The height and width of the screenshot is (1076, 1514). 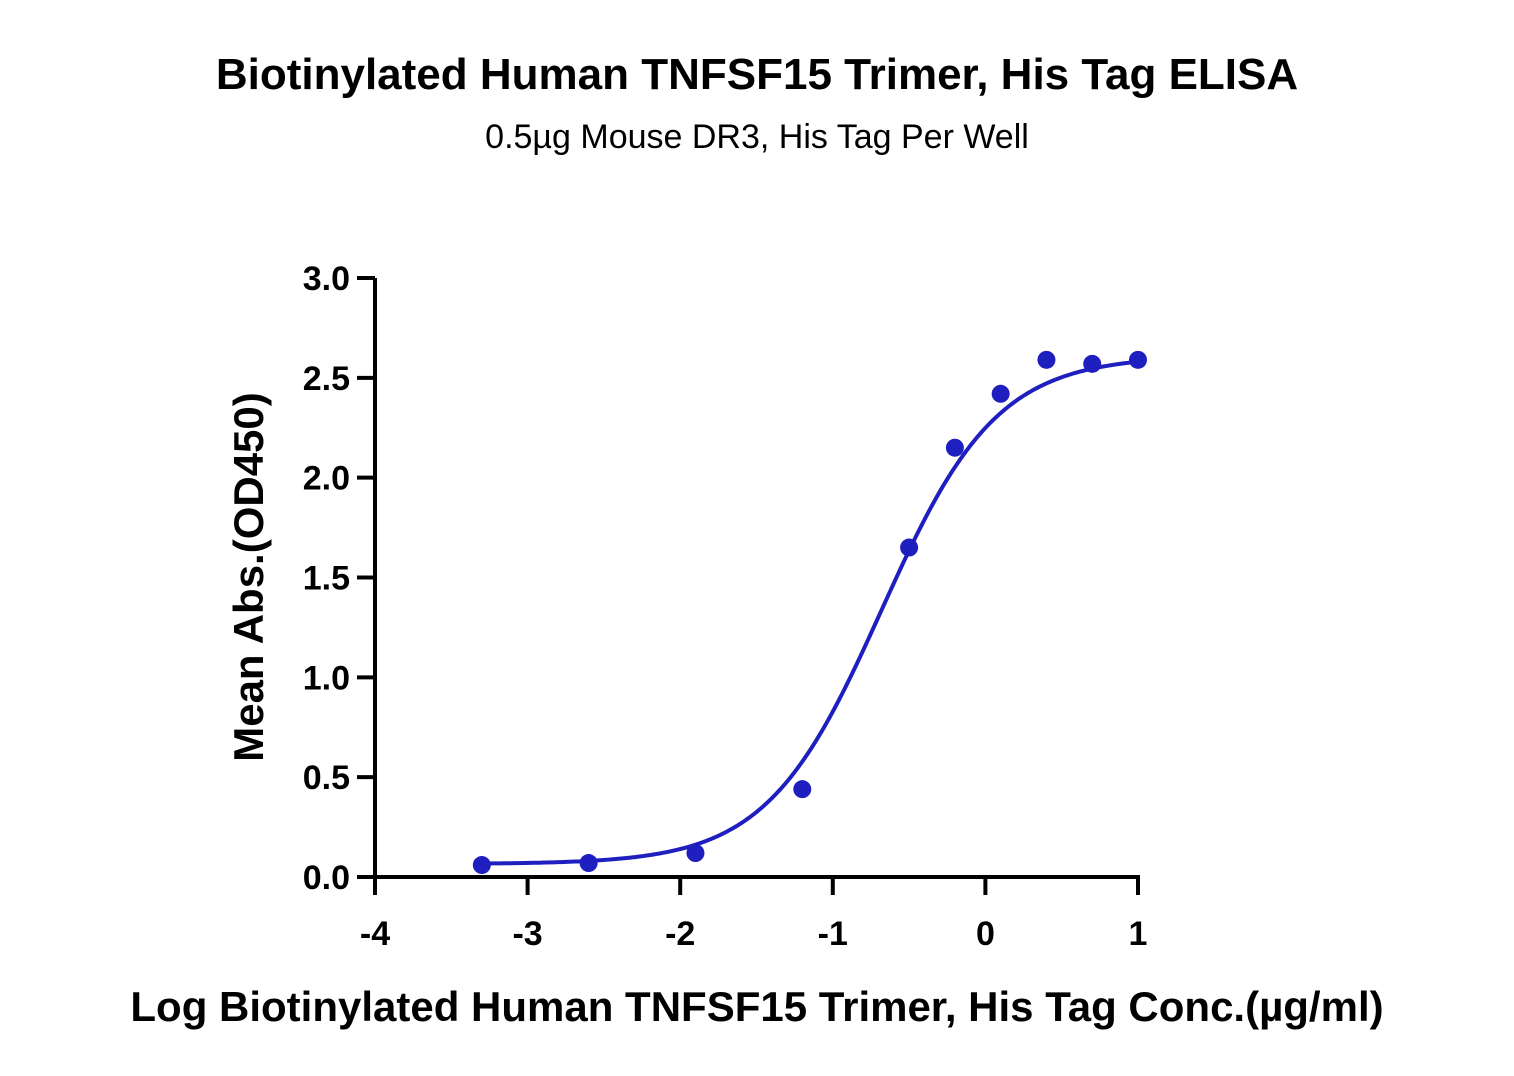 I want to click on x-tick-label: 1, so click(x=1138, y=934).